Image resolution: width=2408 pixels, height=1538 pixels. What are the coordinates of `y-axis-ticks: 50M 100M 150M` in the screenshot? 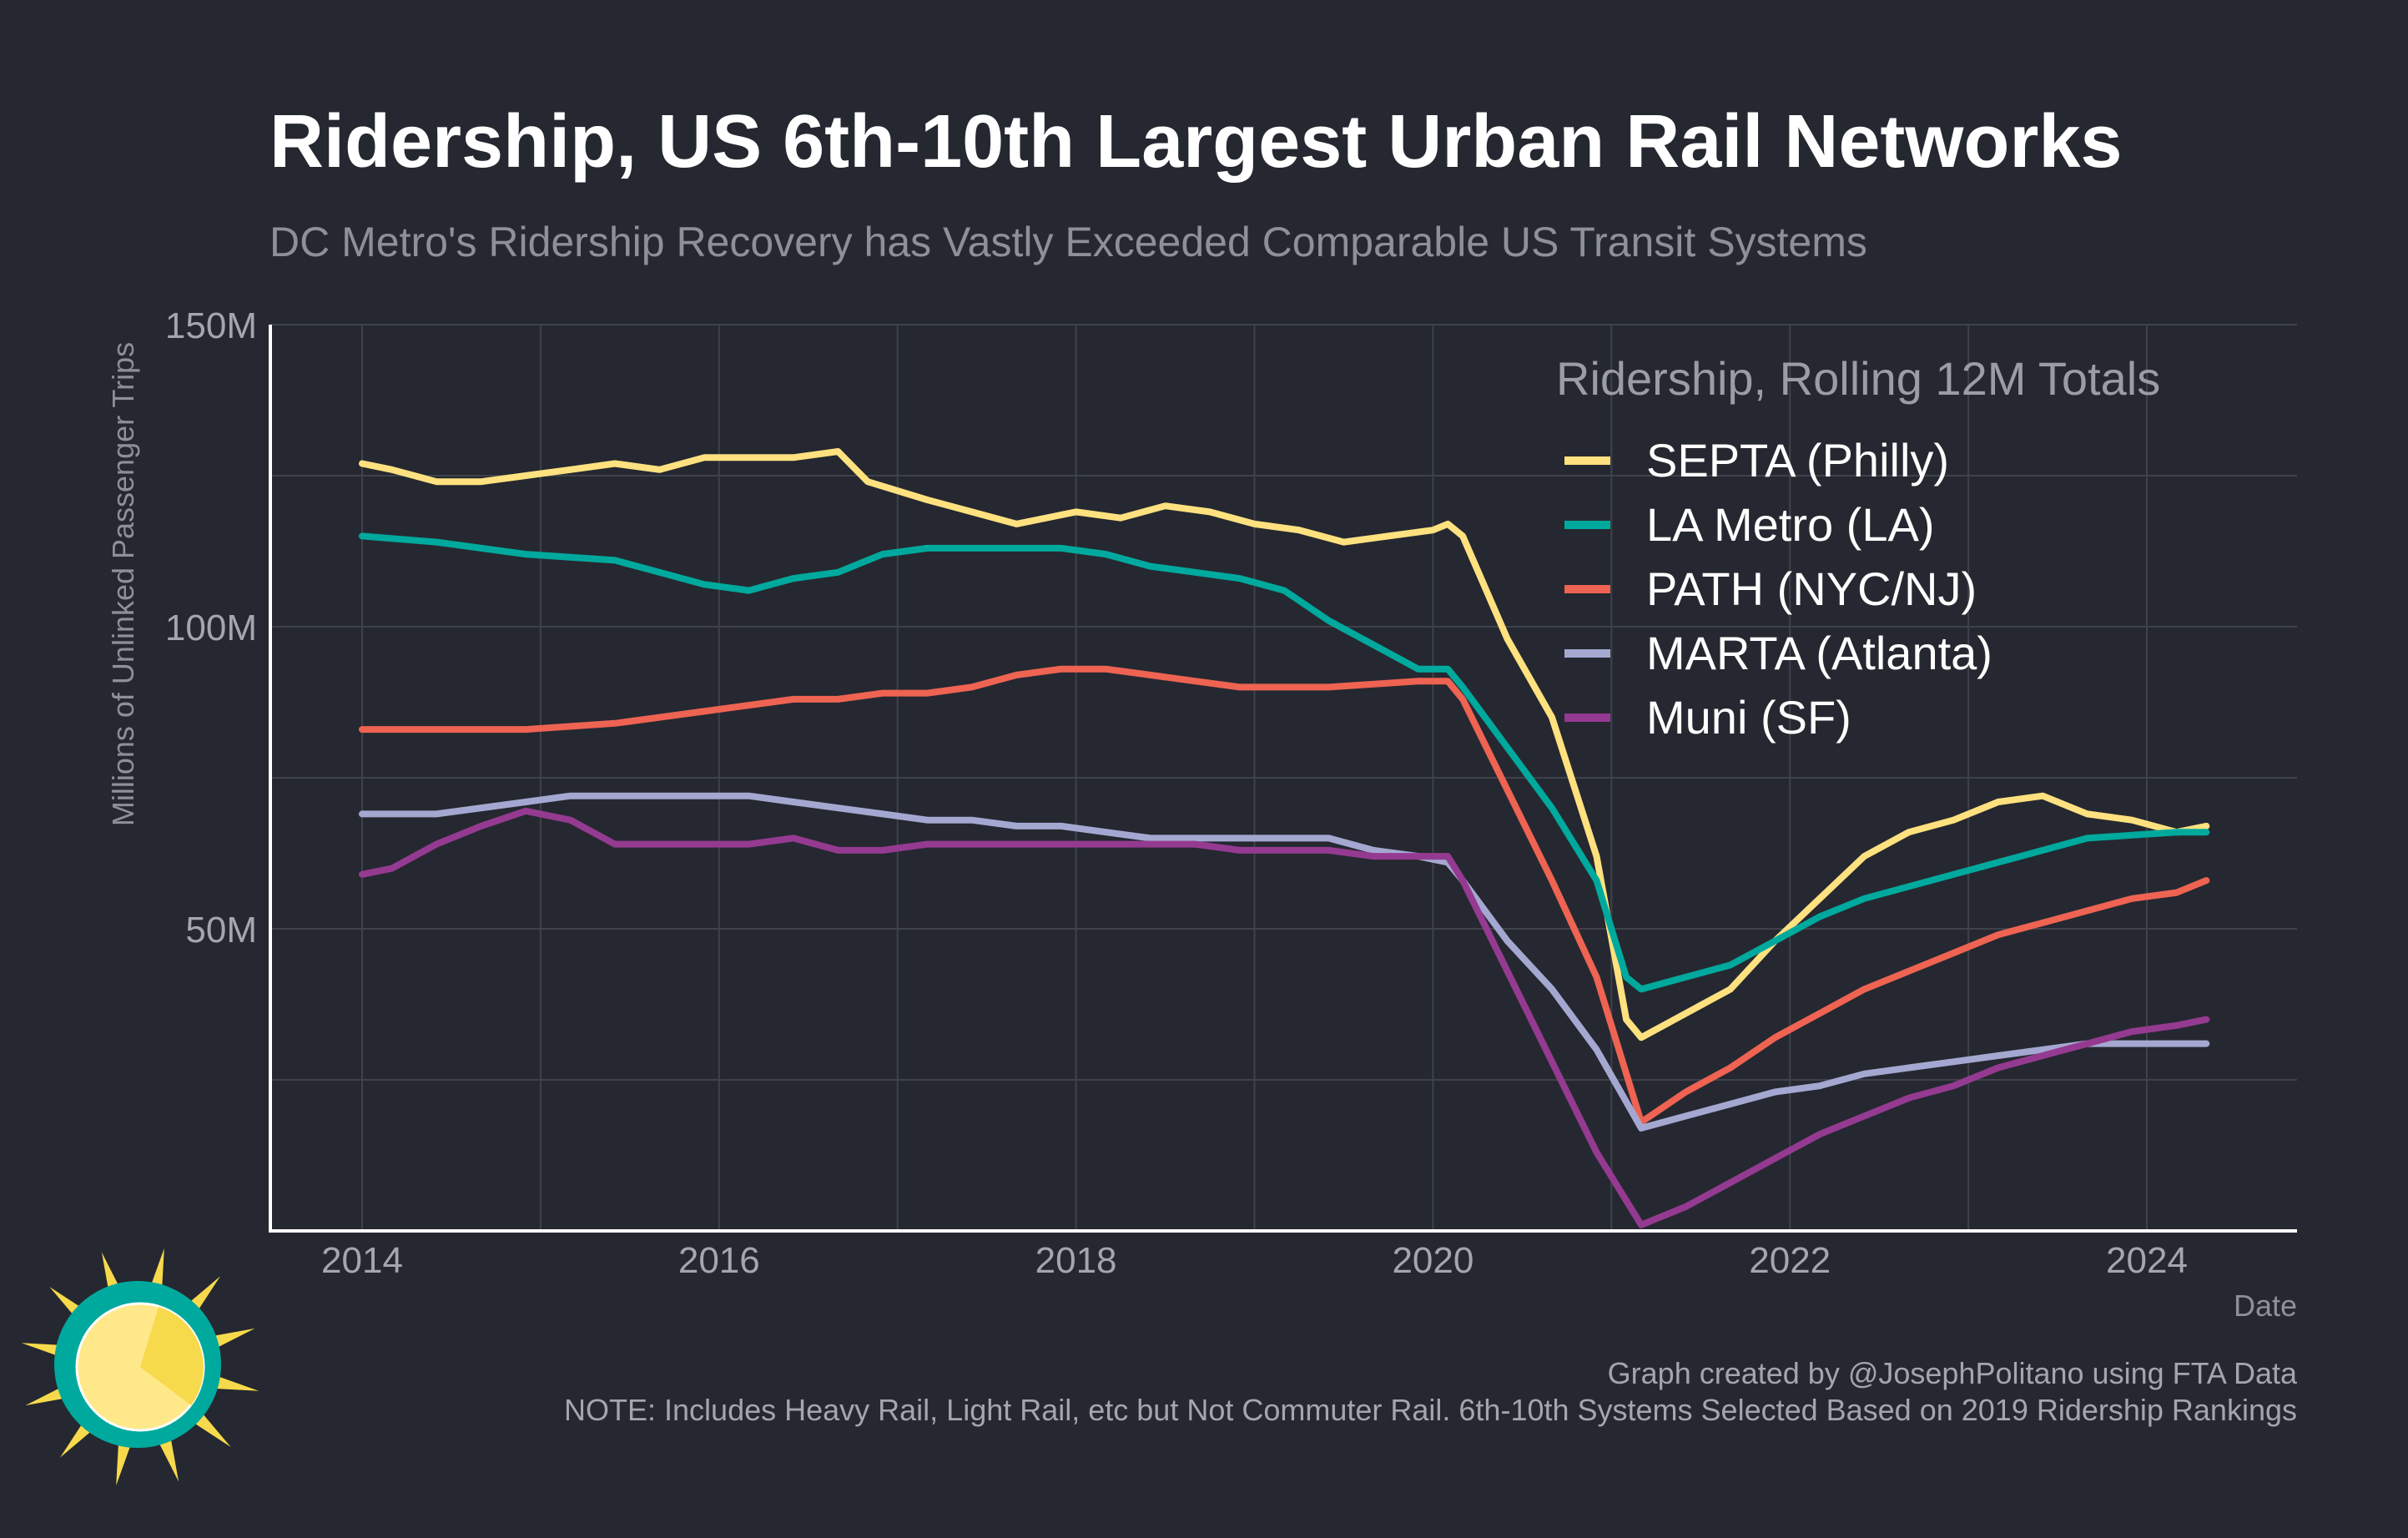 It's located at (211, 628).